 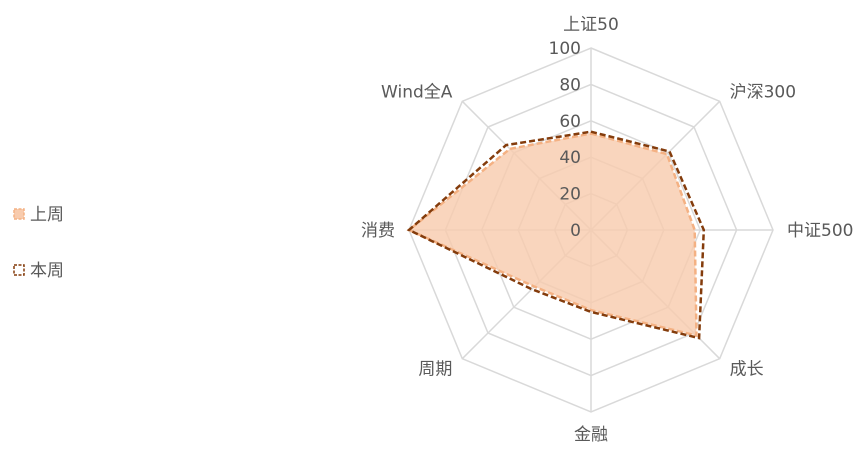 I want to click on axis-label-6: 周期, so click(x=435, y=370).